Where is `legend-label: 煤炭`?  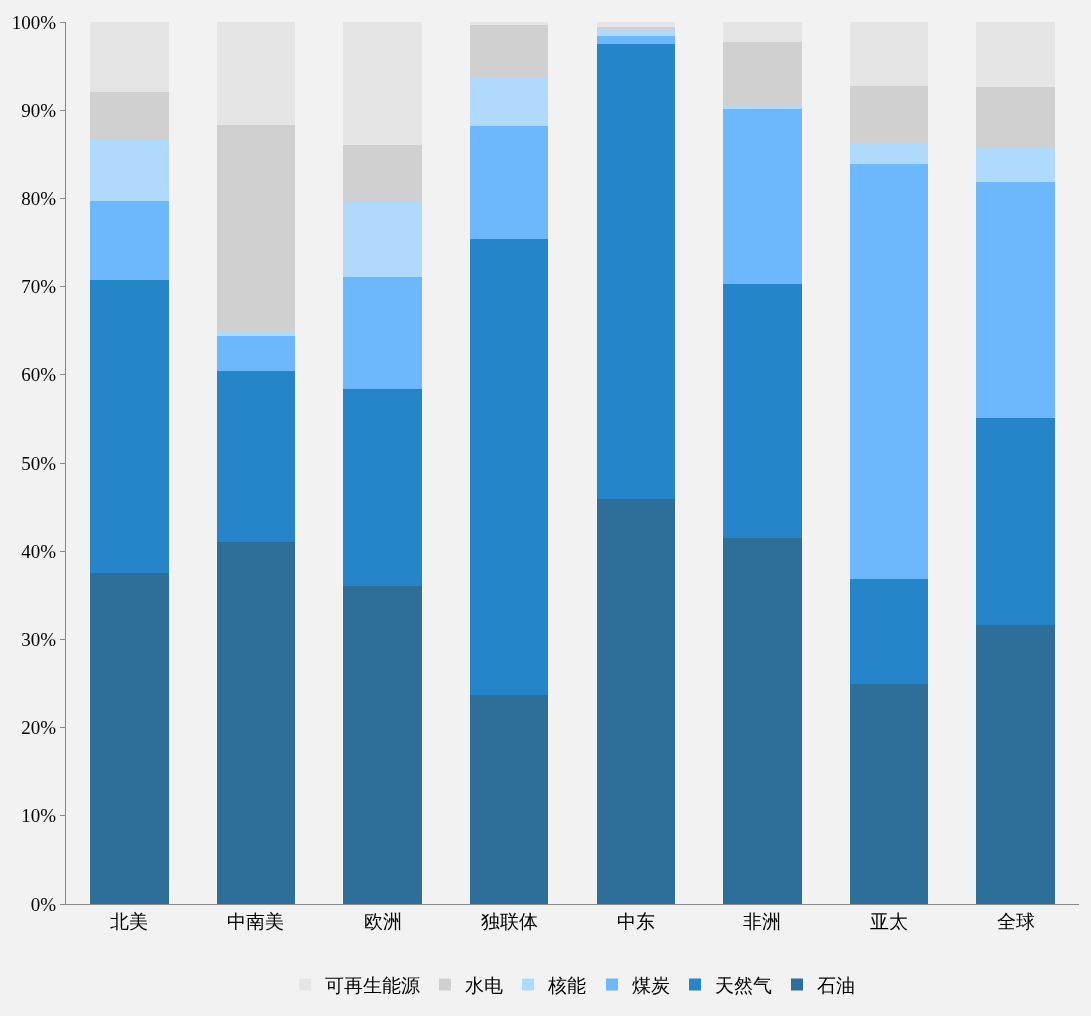
legend-label: 煤炭 is located at coordinates (651, 985).